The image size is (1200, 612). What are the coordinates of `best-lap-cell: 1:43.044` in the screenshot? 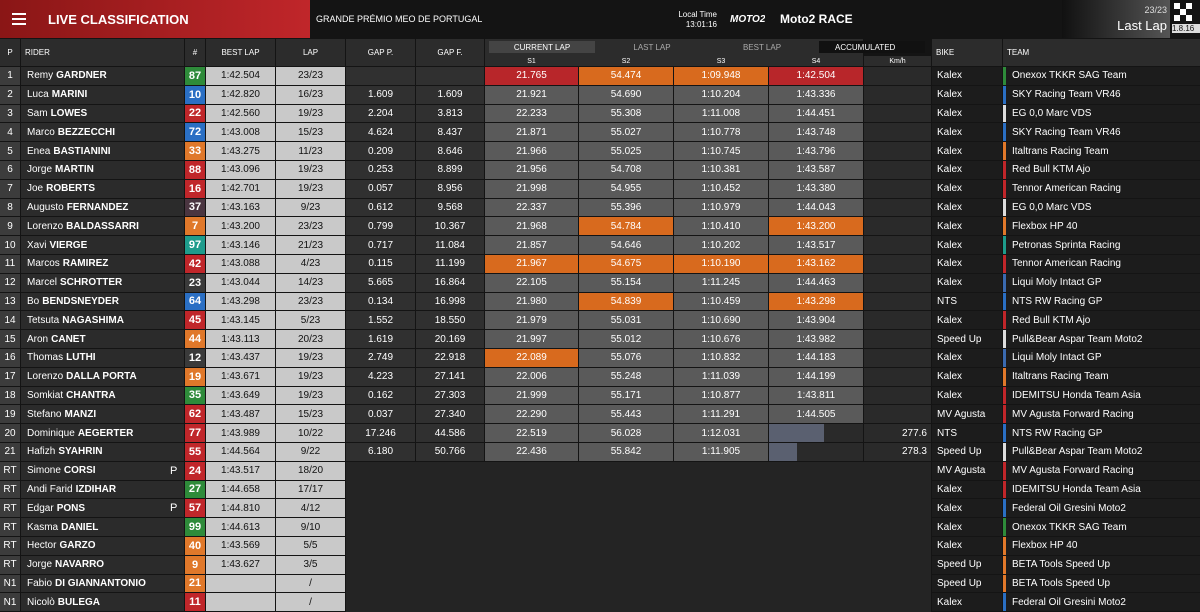 It's located at (240, 282).